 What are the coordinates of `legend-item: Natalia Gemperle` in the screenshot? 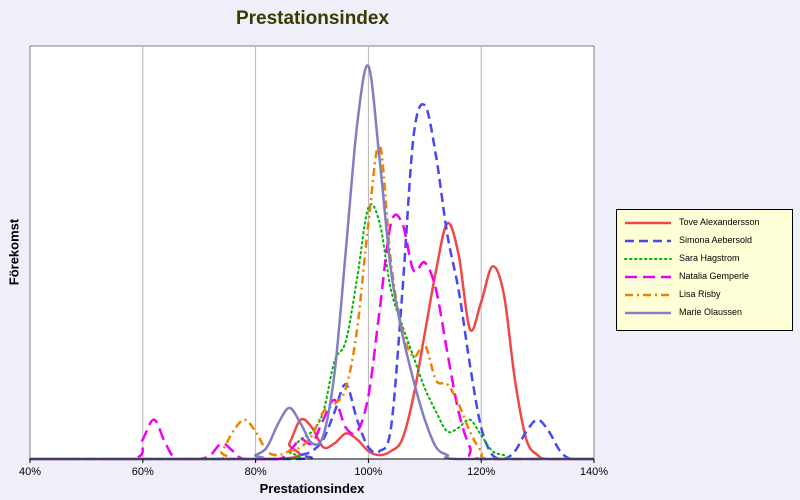 It's located at (704, 277).